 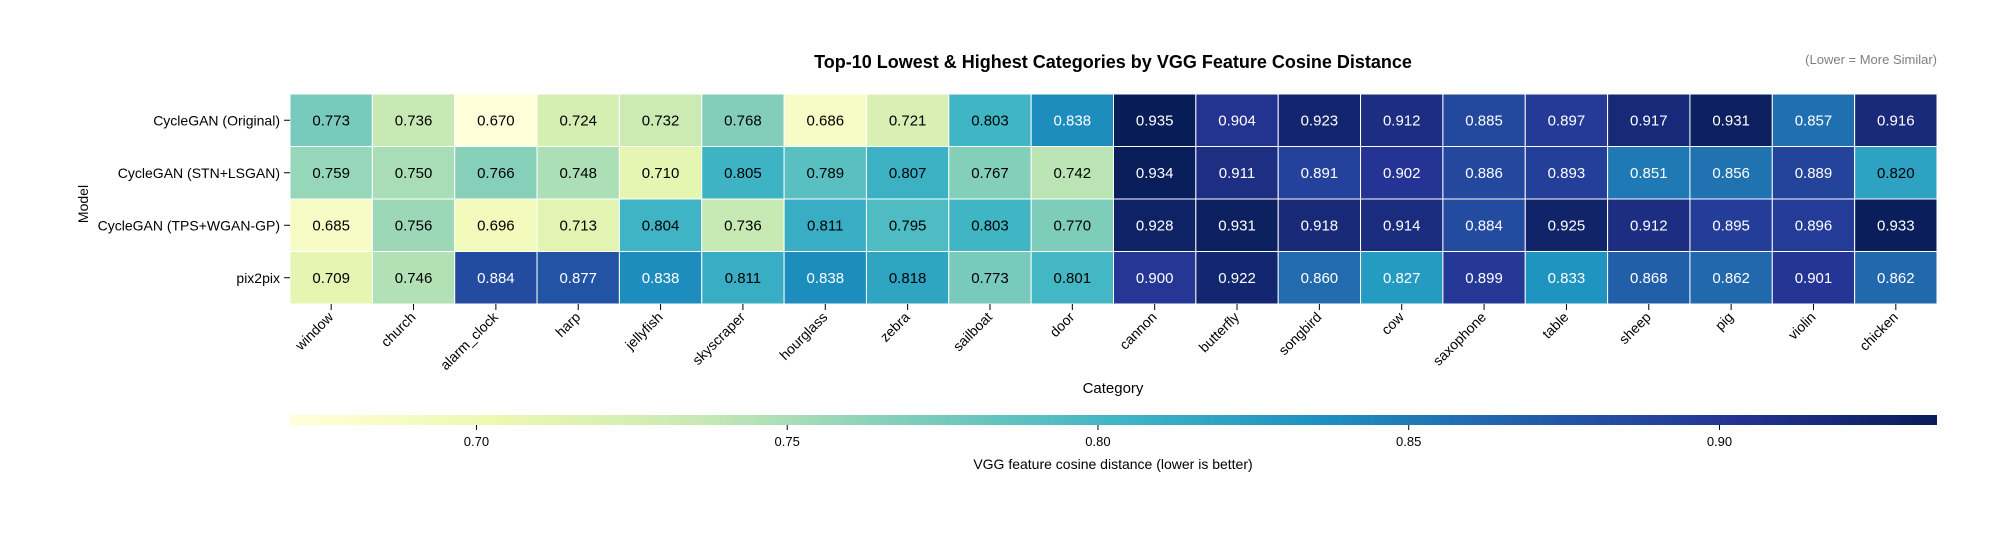 I want to click on cell-value-label: 0.696, so click(x=496, y=225).